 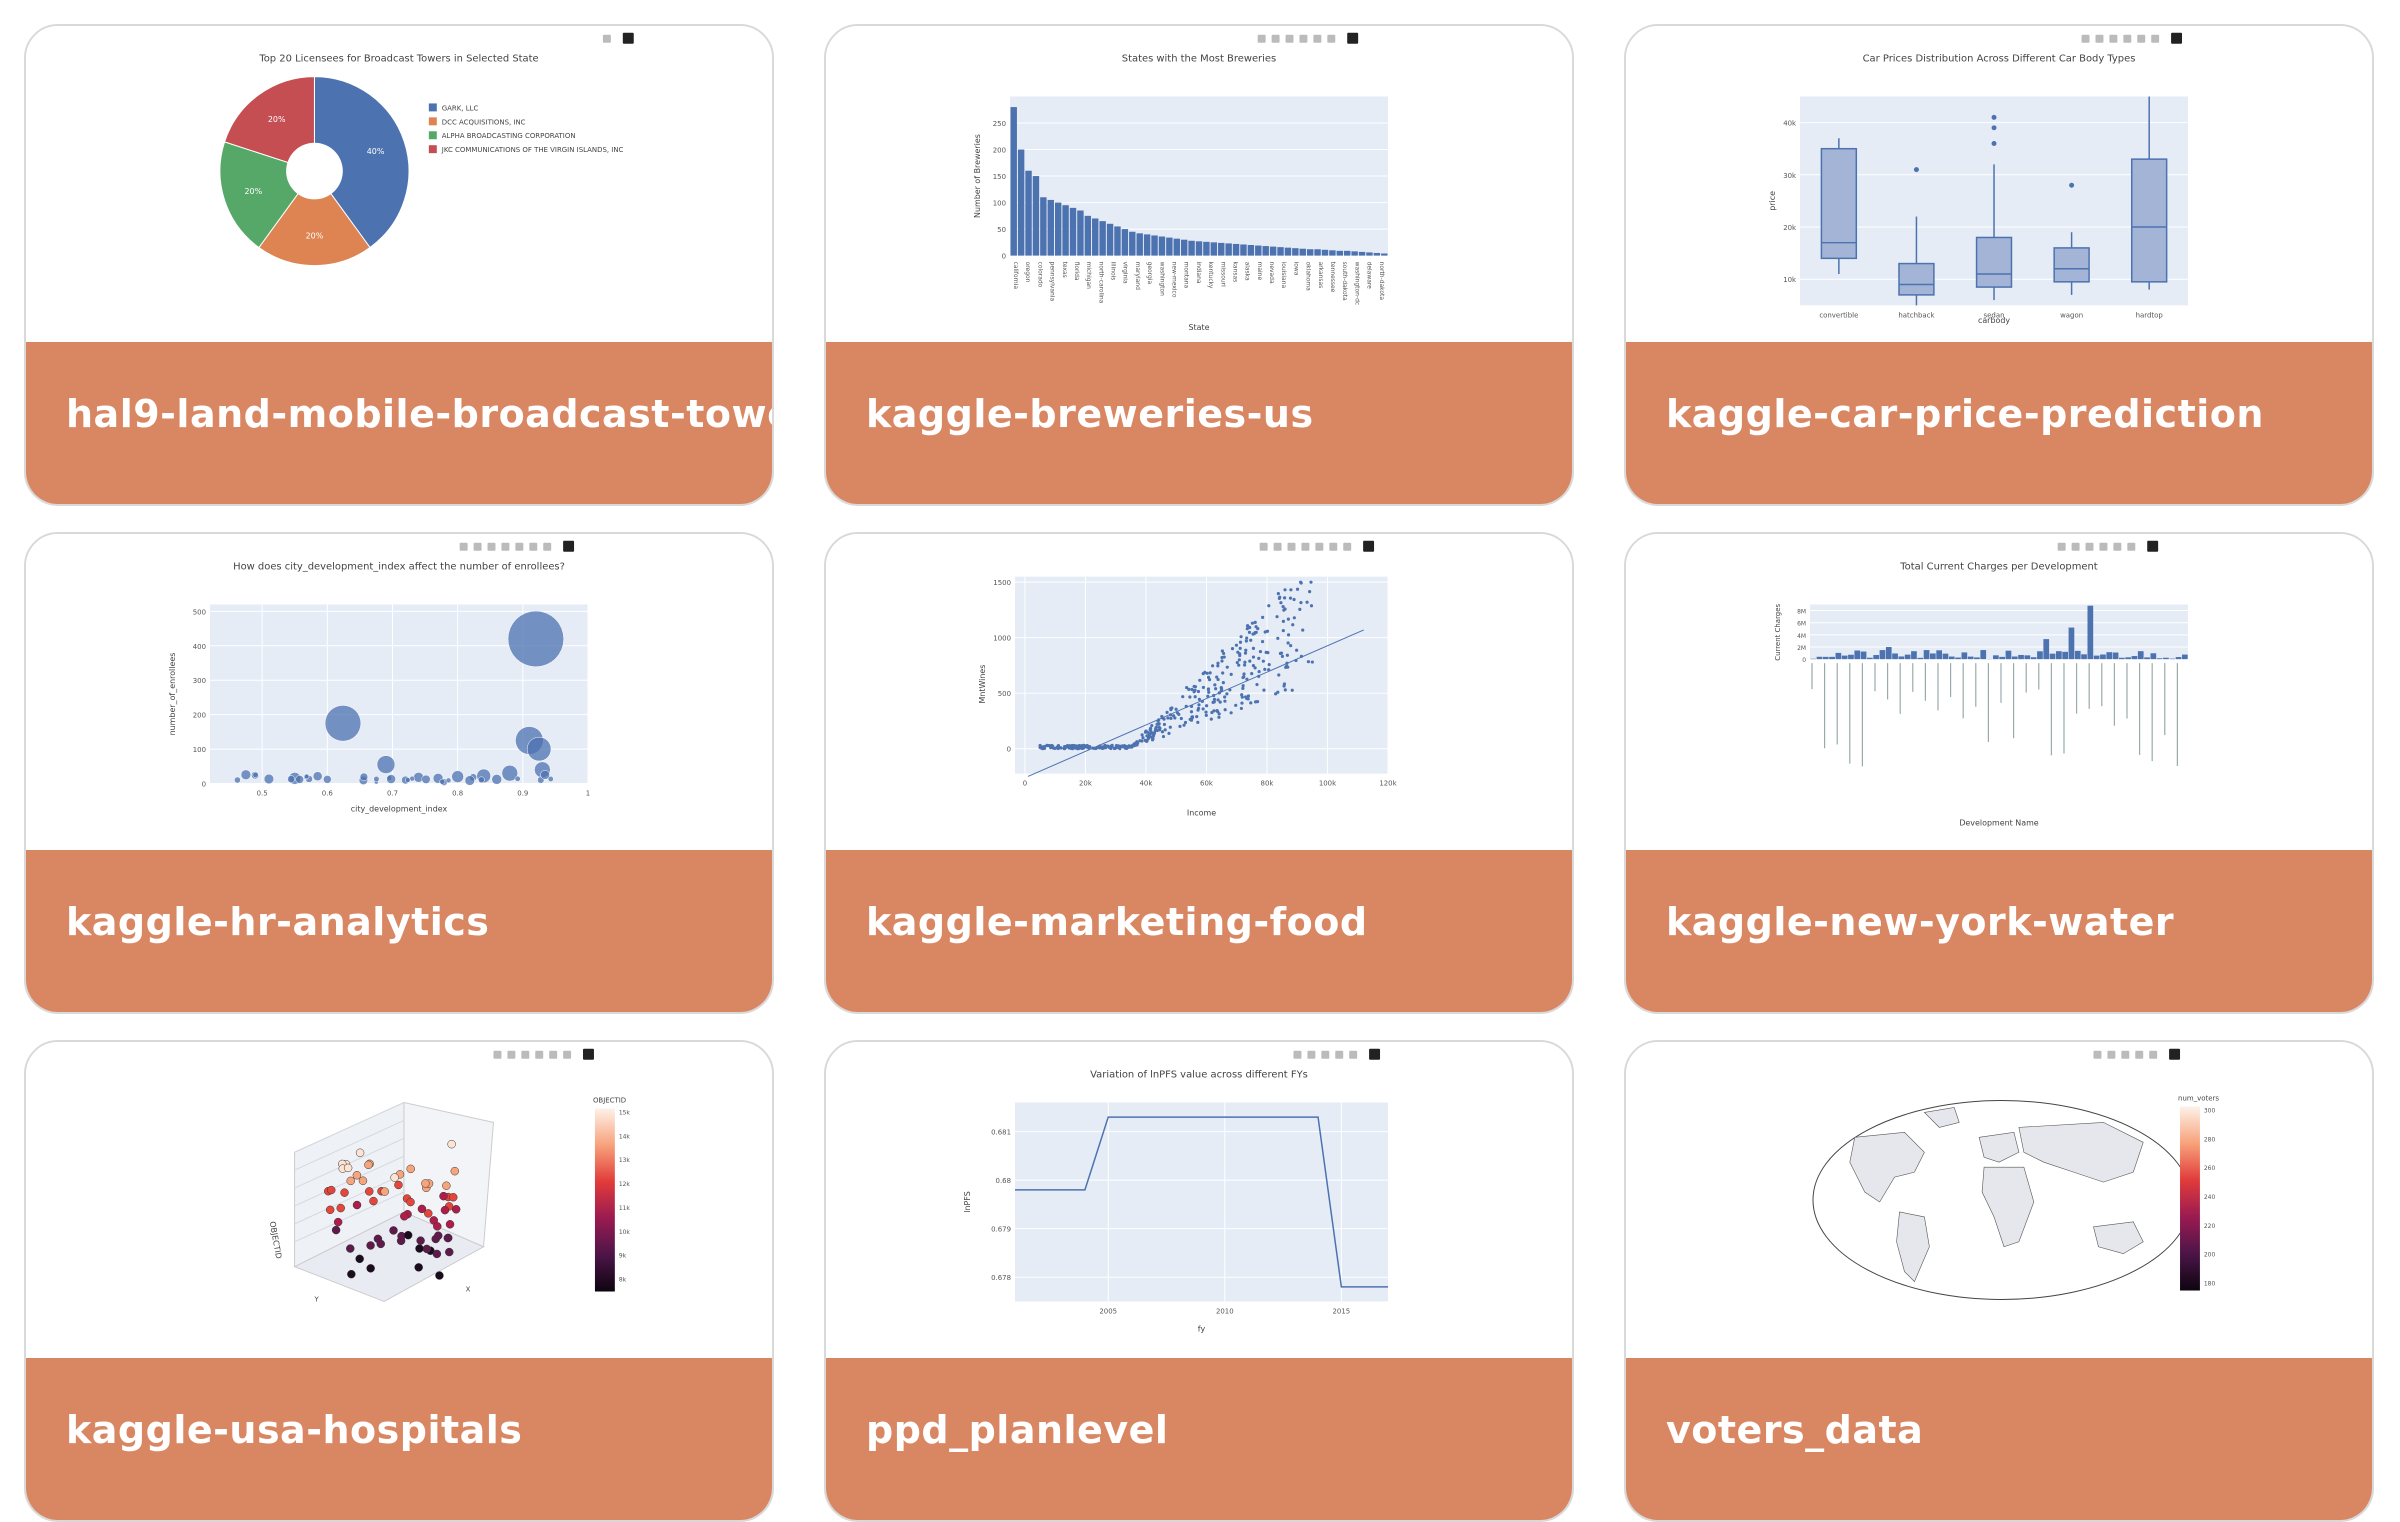 What do you see at coordinates (1117, 922) in the screenshot?
I see `card-title: kaggle-marketing-food` at bounding box center [1117, 922].